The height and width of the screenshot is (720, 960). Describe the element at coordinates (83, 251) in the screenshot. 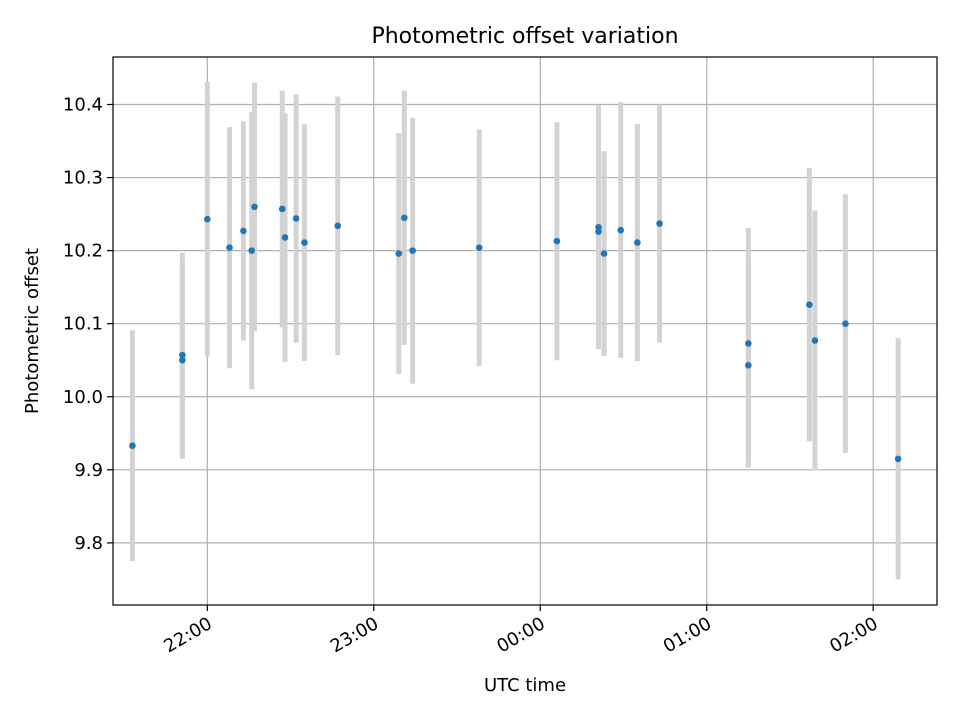

I see `y-tick-label: 10.2` at that location.